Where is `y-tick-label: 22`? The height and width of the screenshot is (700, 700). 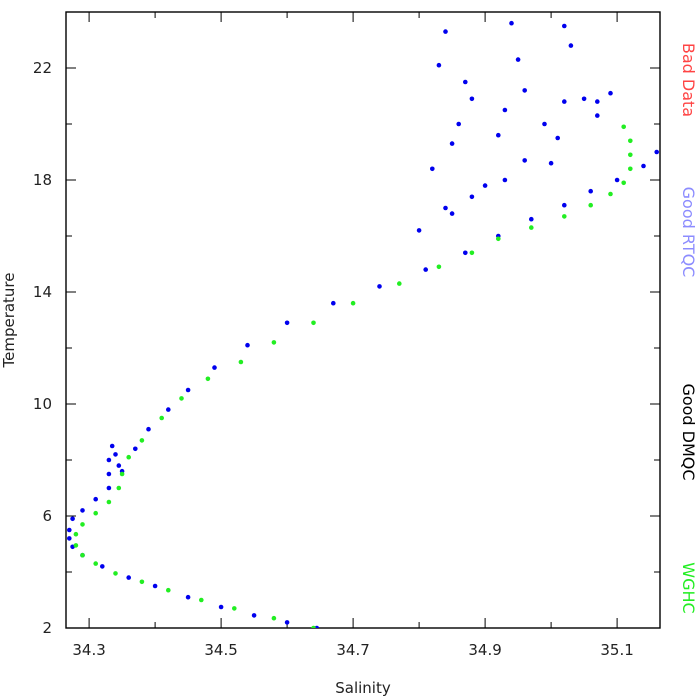 y-tick-label: 22 is located at coordinates (42, 68).